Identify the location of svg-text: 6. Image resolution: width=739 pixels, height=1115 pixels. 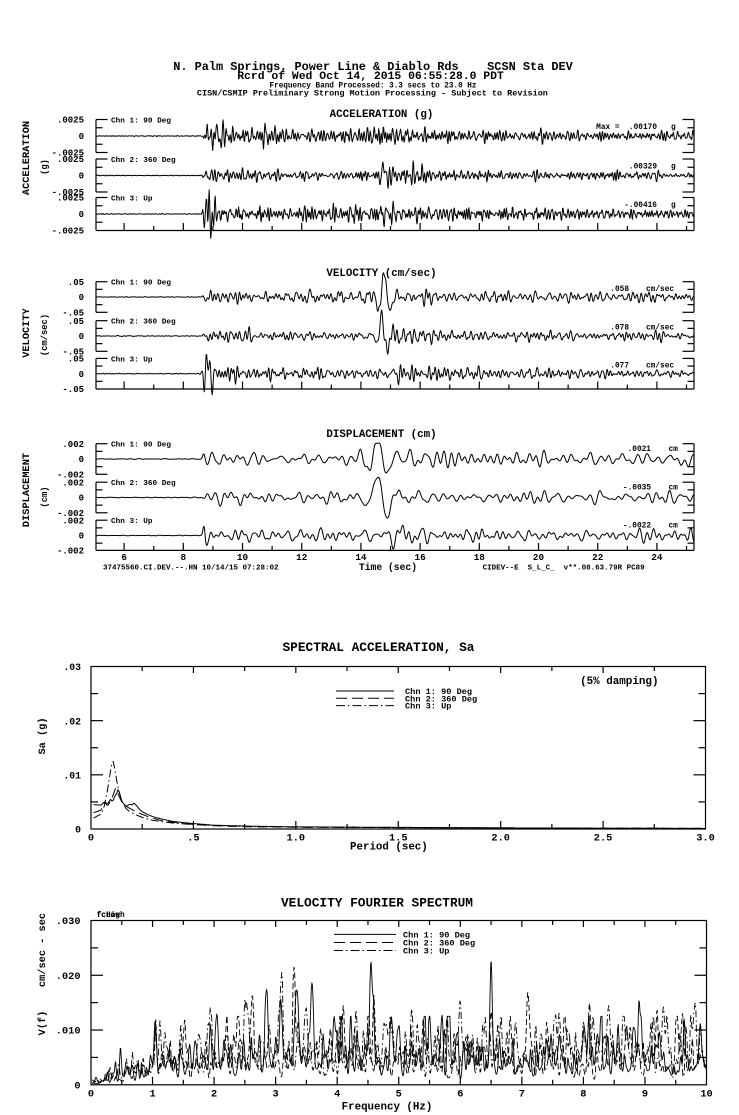
(124, 557).